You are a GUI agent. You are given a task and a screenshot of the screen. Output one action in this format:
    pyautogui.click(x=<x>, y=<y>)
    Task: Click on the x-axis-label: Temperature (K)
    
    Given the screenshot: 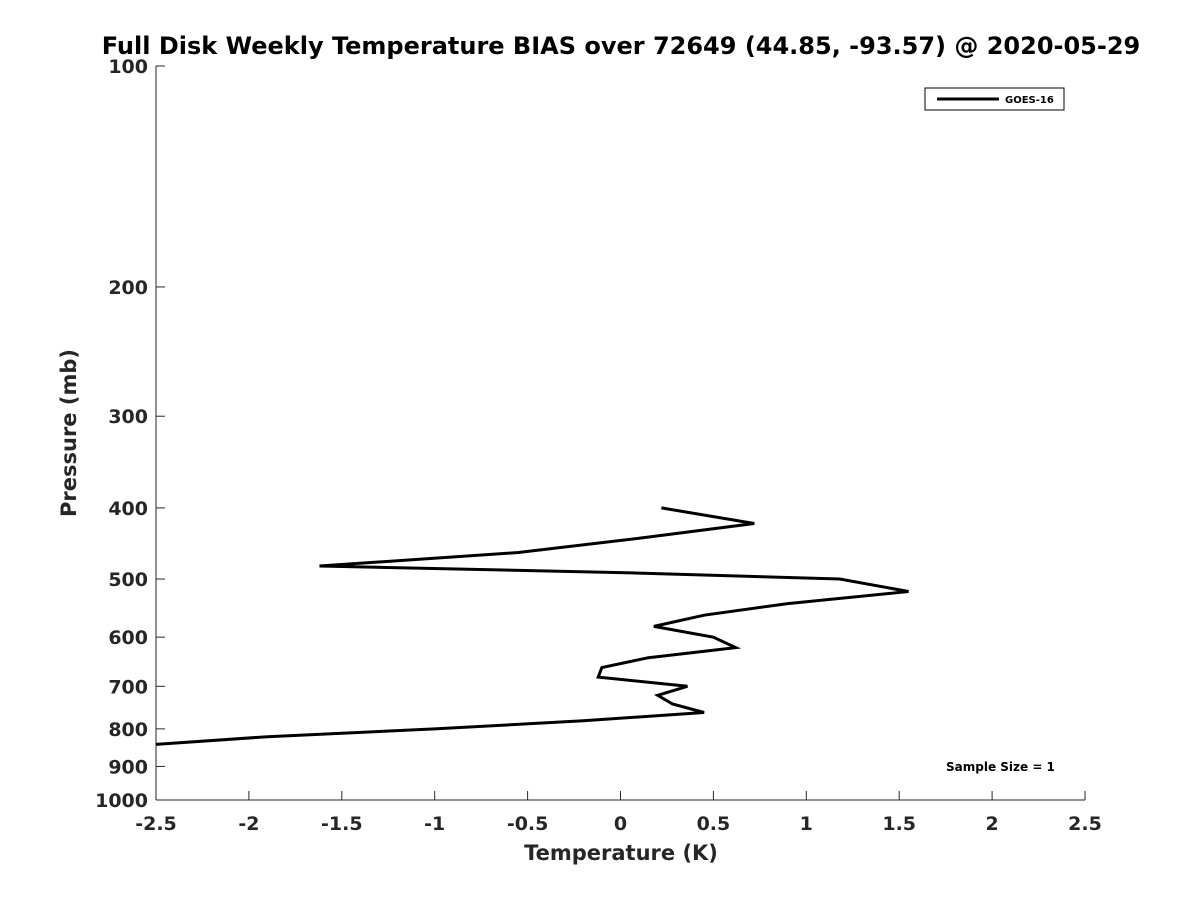 What is the action you would take?
    pyautogui.click(x=621, y=853)
    